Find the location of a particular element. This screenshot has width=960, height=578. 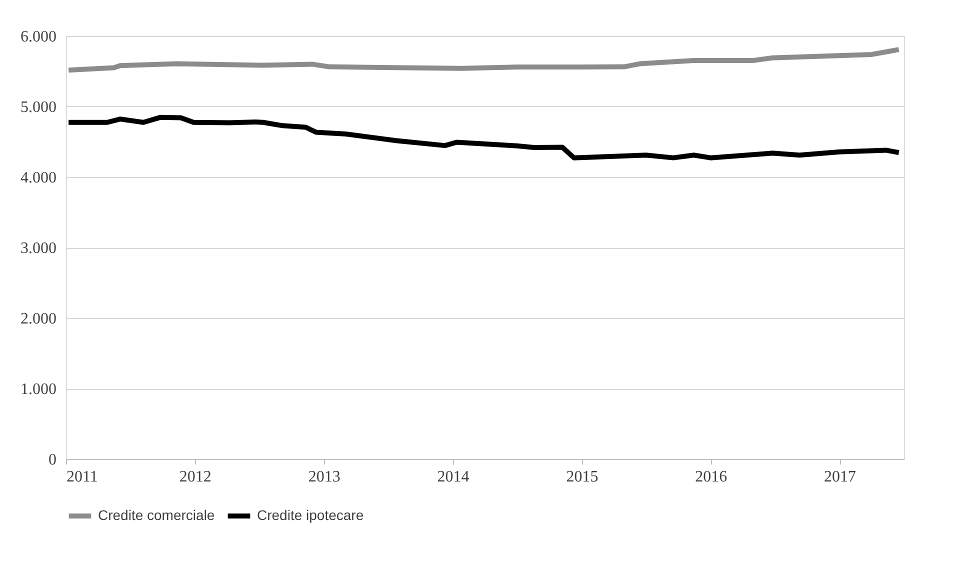

x-tick-label: 2017 is located at coordinates (840, 477).